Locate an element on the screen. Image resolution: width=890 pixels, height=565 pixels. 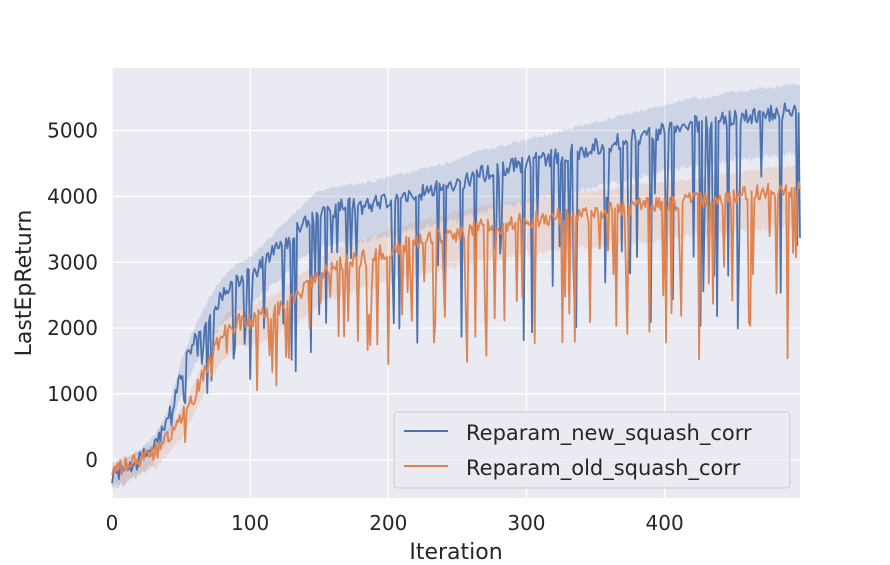
y-tick-label-2: 2000 is located at coordinates (72, 328).